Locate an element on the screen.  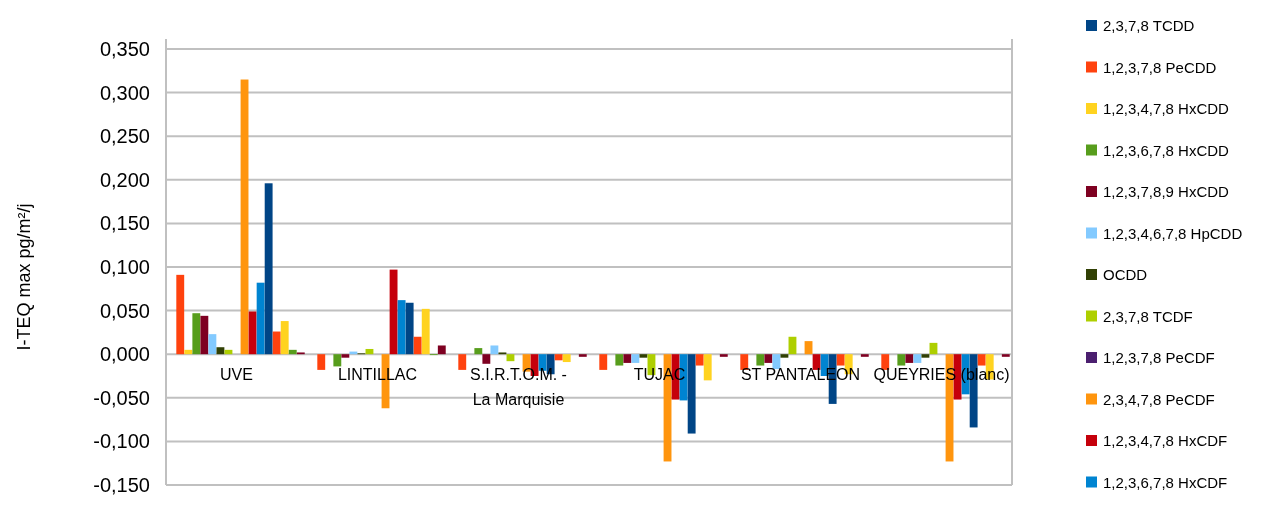
legend-label: 2,3,7,8 TCDD is located at coordinates (1149, 26).